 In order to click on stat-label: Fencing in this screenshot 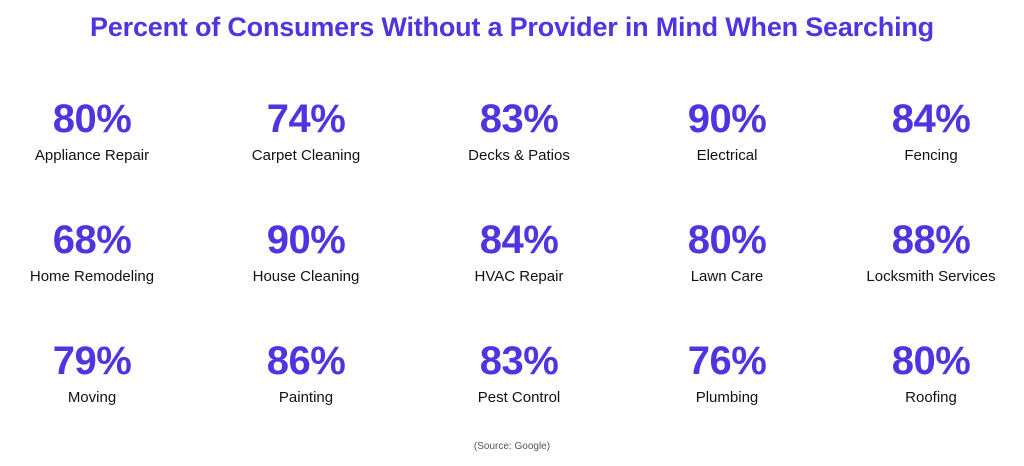, I will do `click(931, 155)`.